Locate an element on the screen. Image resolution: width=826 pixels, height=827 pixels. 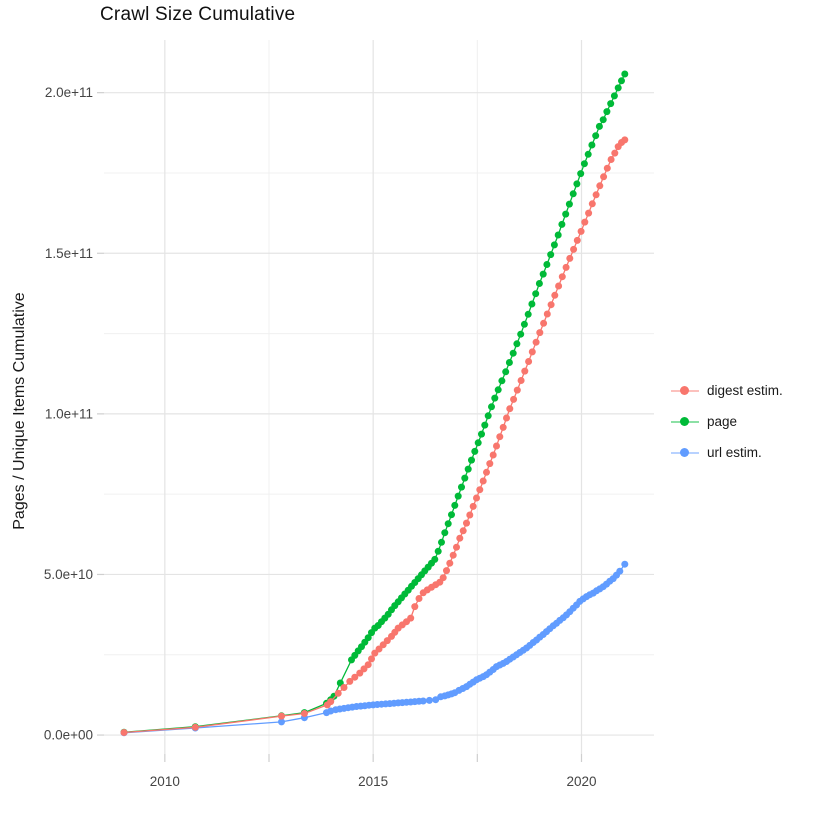
x-tick-label: 2010 is located at coordinates (165, 781).